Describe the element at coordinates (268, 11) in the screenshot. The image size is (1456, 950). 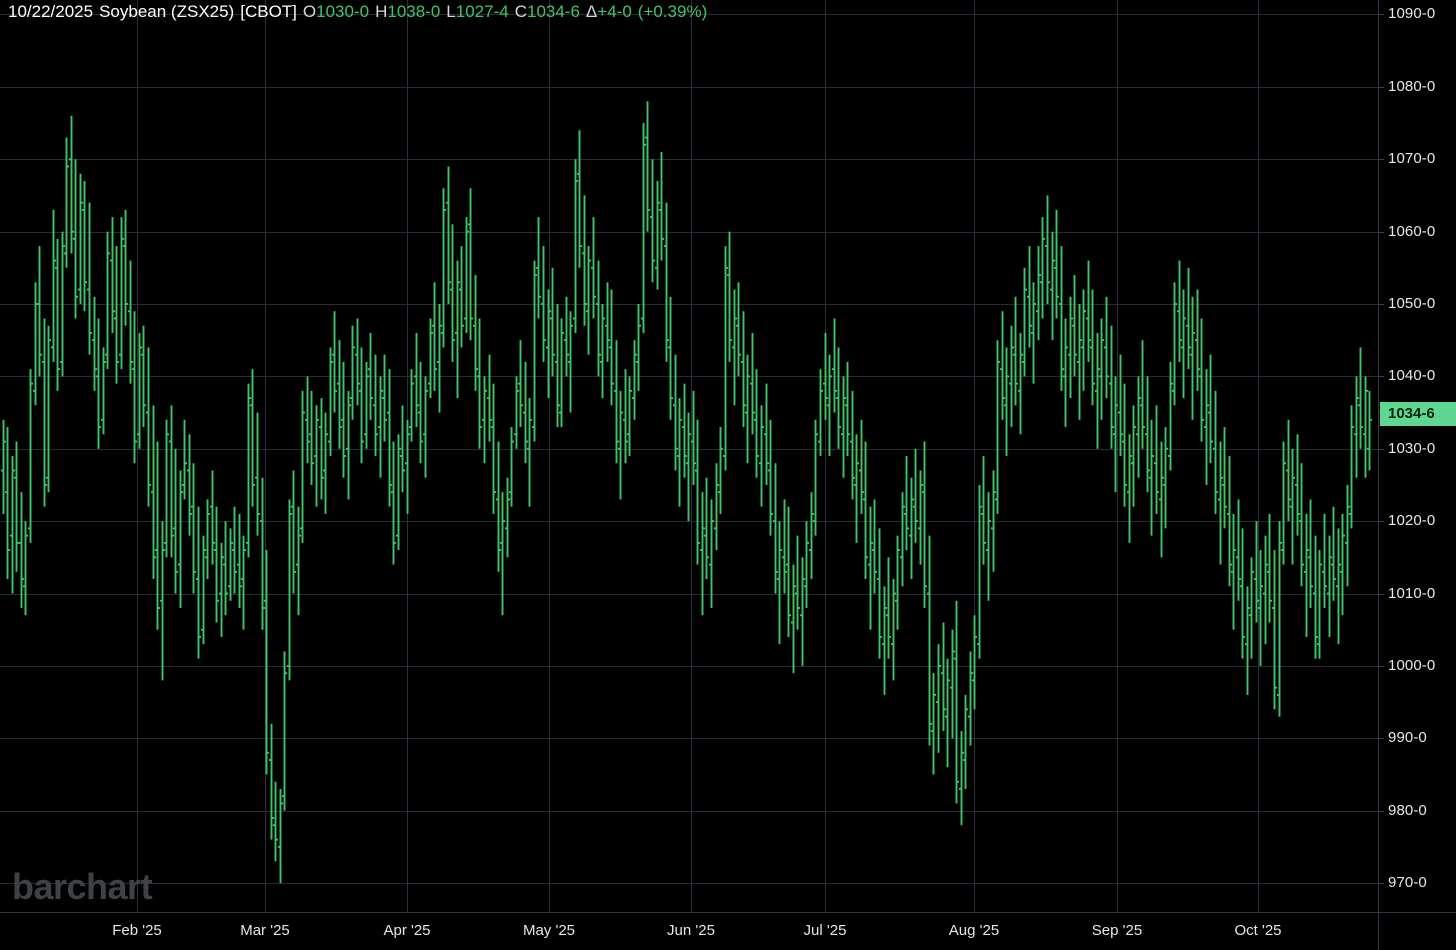
I see `header-exchange: [CBOT]` at that location.